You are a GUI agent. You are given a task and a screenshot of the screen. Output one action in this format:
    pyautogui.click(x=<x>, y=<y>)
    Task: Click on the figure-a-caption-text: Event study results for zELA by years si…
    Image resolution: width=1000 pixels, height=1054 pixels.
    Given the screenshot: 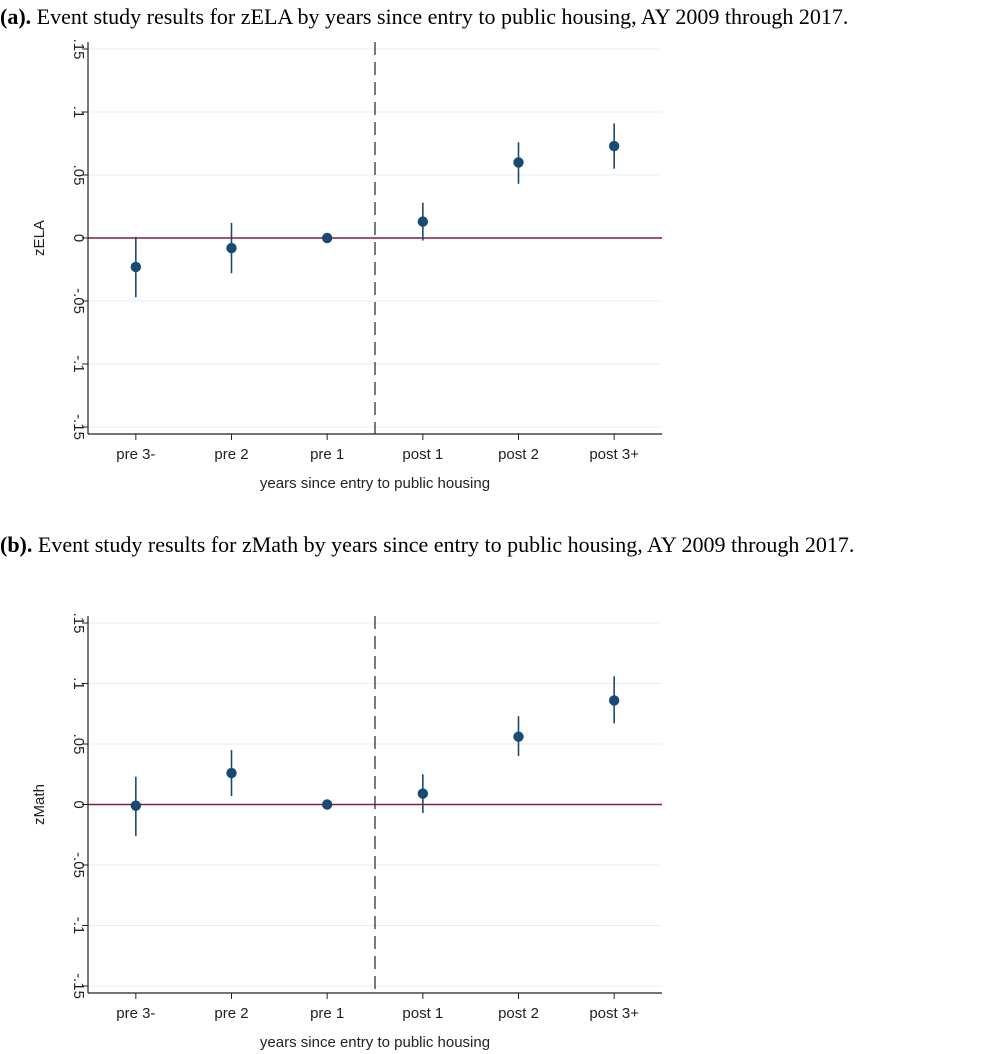 What is the action you would take?
    pyautogui.click(x=440, y=16)
    